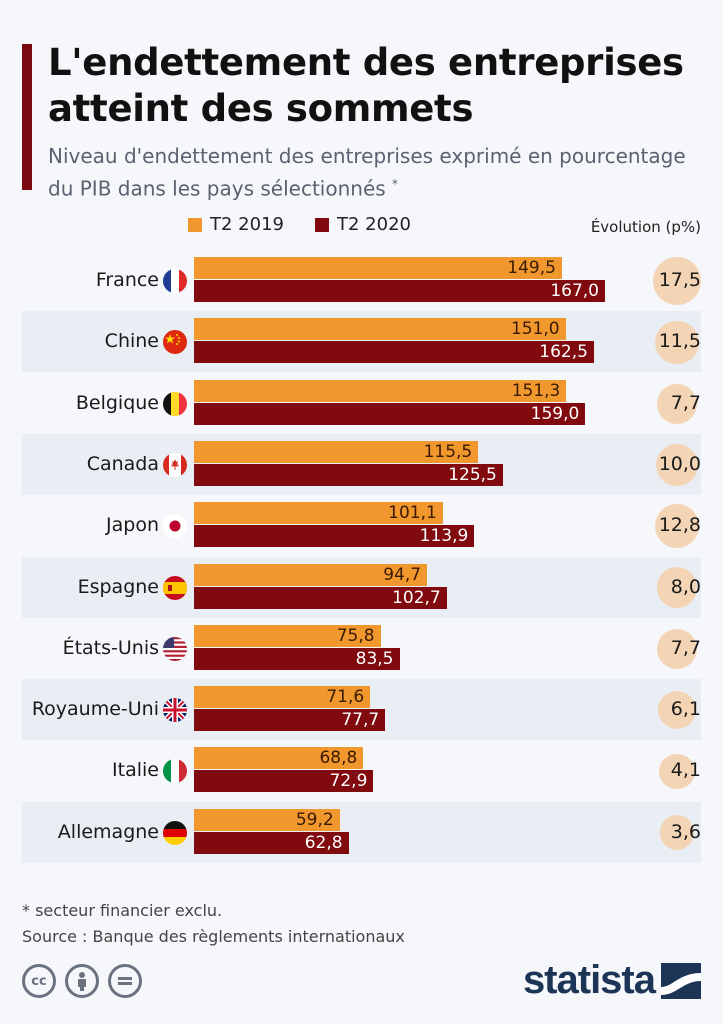 Image resolution: width=723 pixels, height=1024 pixels. What do you see at coordinates (685, 709) in the screenshot?
I see `evolution-label: 6,1` at bounding box center [685, 709].